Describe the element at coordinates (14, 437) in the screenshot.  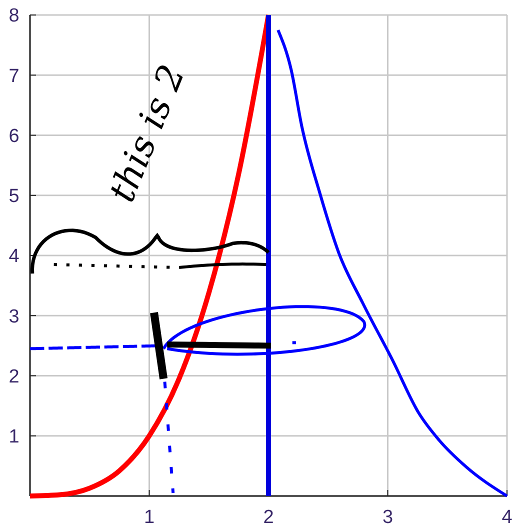
I see `y-tick-label: 1` at that location.